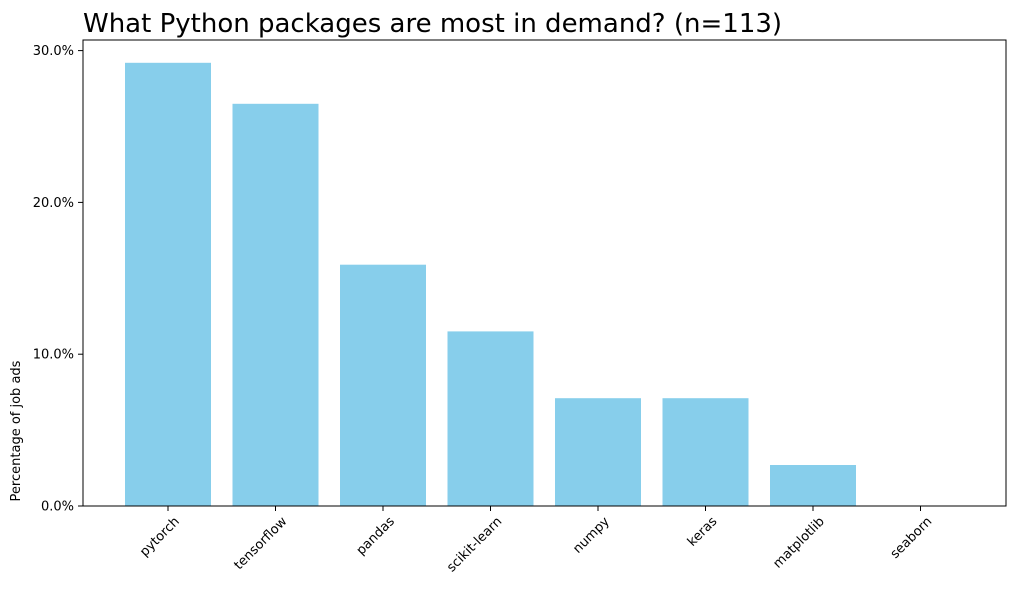 The height and width of the screenshot is (590, 1016). I want to click on y-tick-label: 10.0%, so click(53, 355).